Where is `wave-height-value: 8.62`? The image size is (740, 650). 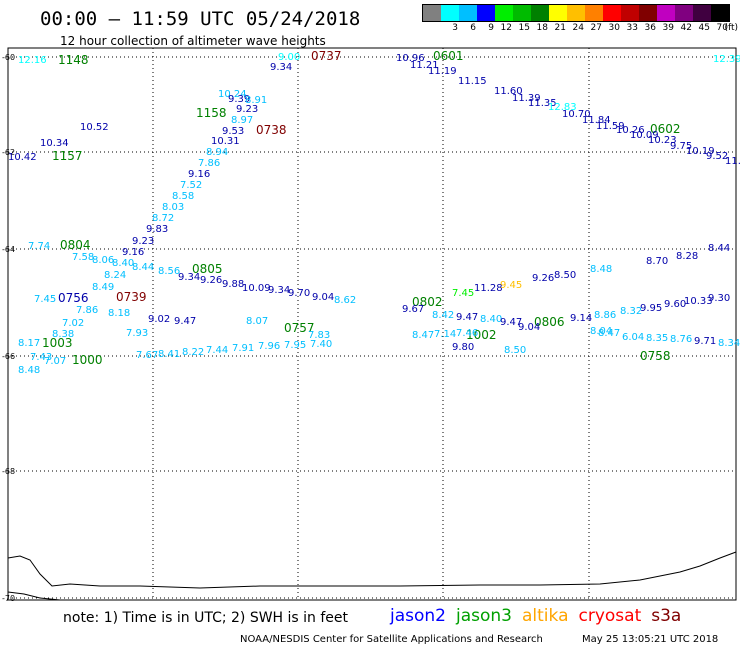 wave-height-value: 8.62 is located at coordinates (345, 300).